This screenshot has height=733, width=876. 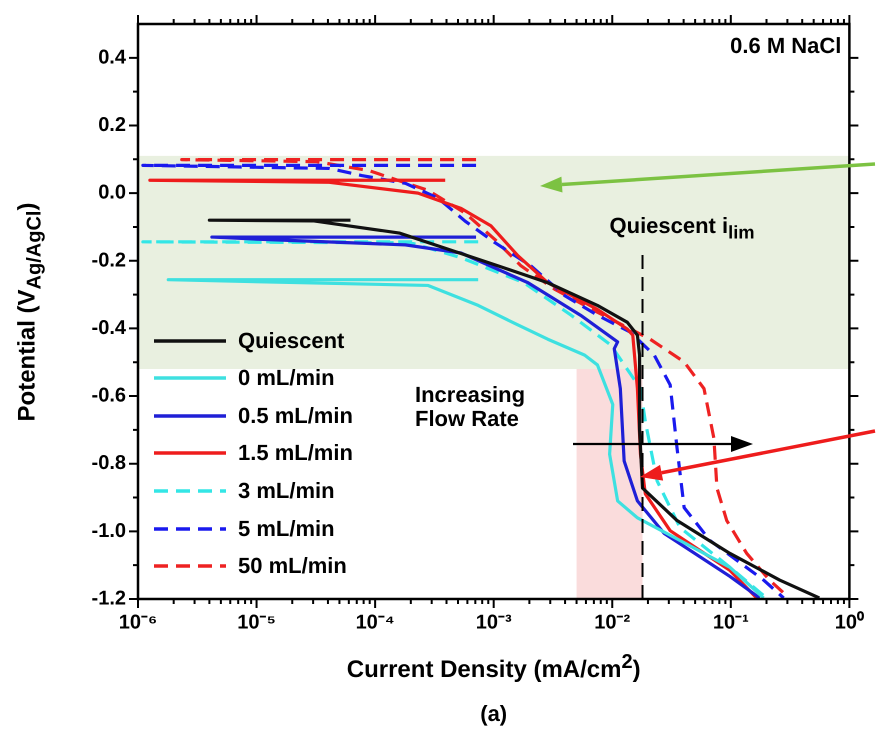 What do you see at coordinates (109, 260) in the screenshot?
I see `y-tick-label: -0.2` at bounding box center [109, 260].